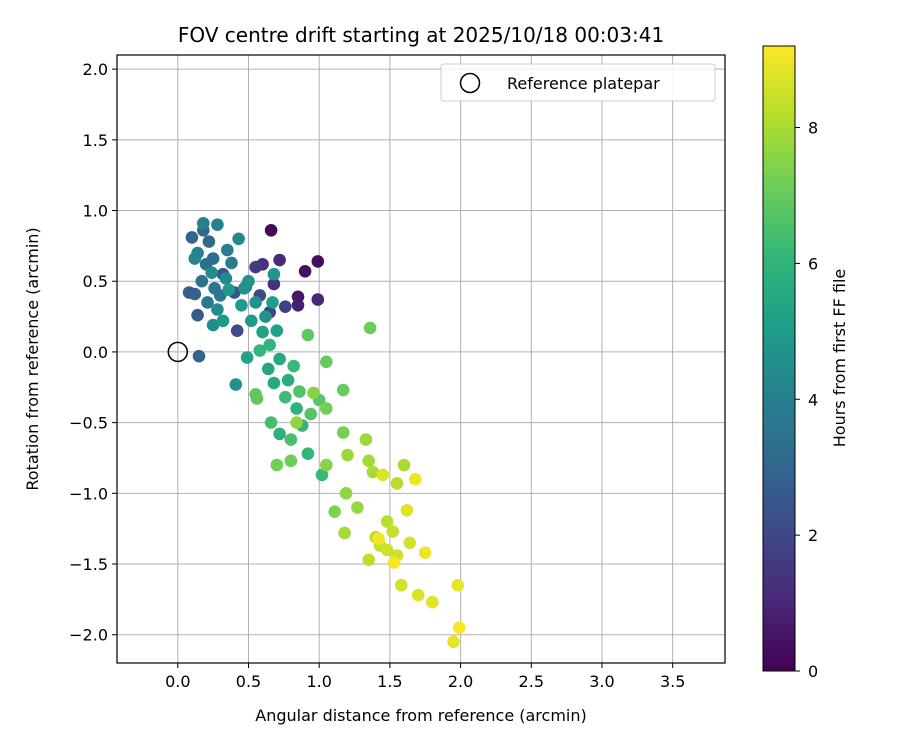  I want to click on x-tick-label: 1.5, so click(389, 681).